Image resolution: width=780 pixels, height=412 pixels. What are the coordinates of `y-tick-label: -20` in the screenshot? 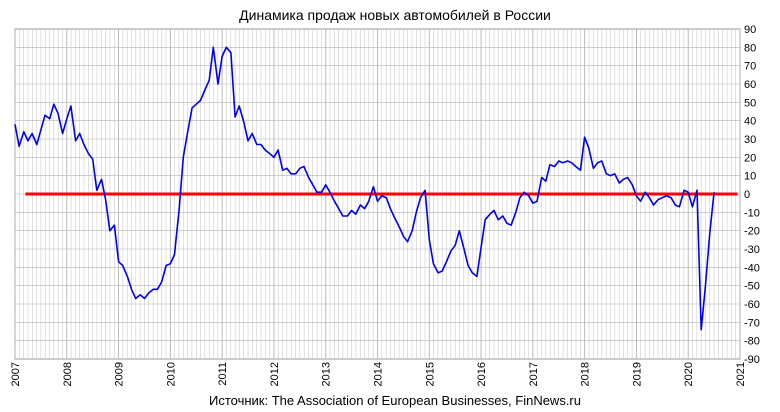 It's located at (752, 232).